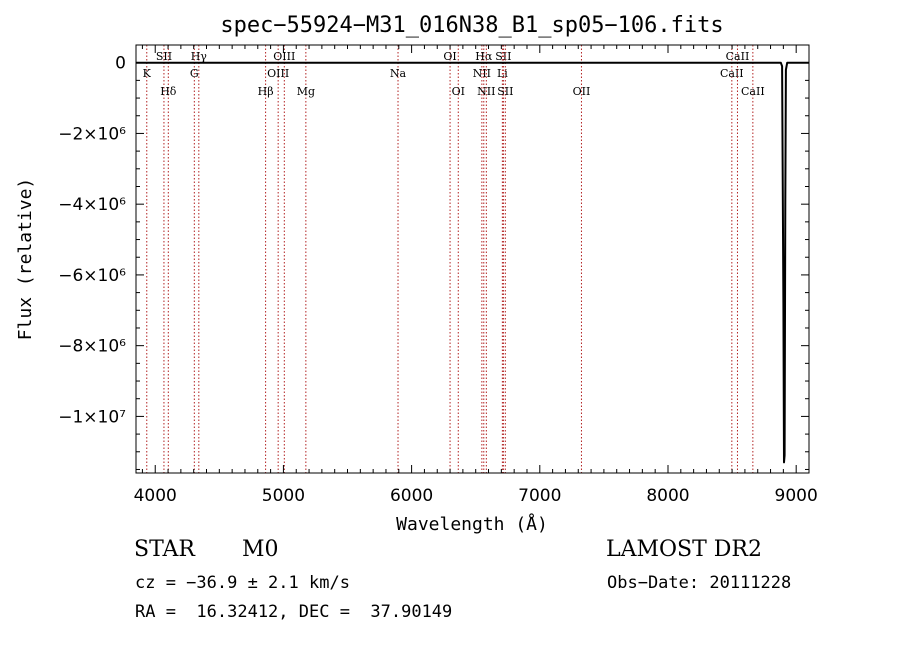  I want to click on spectral-line-label: Hα, so click(484, 56).